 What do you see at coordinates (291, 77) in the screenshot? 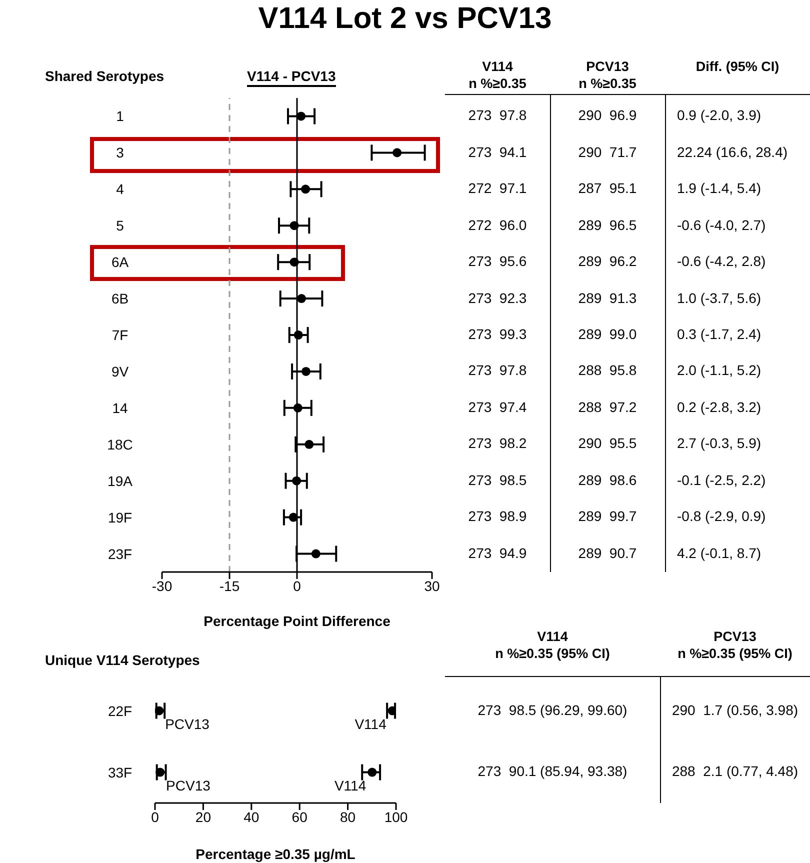
I see `text: V114 - PCV13` at bounding box center [291, 77].